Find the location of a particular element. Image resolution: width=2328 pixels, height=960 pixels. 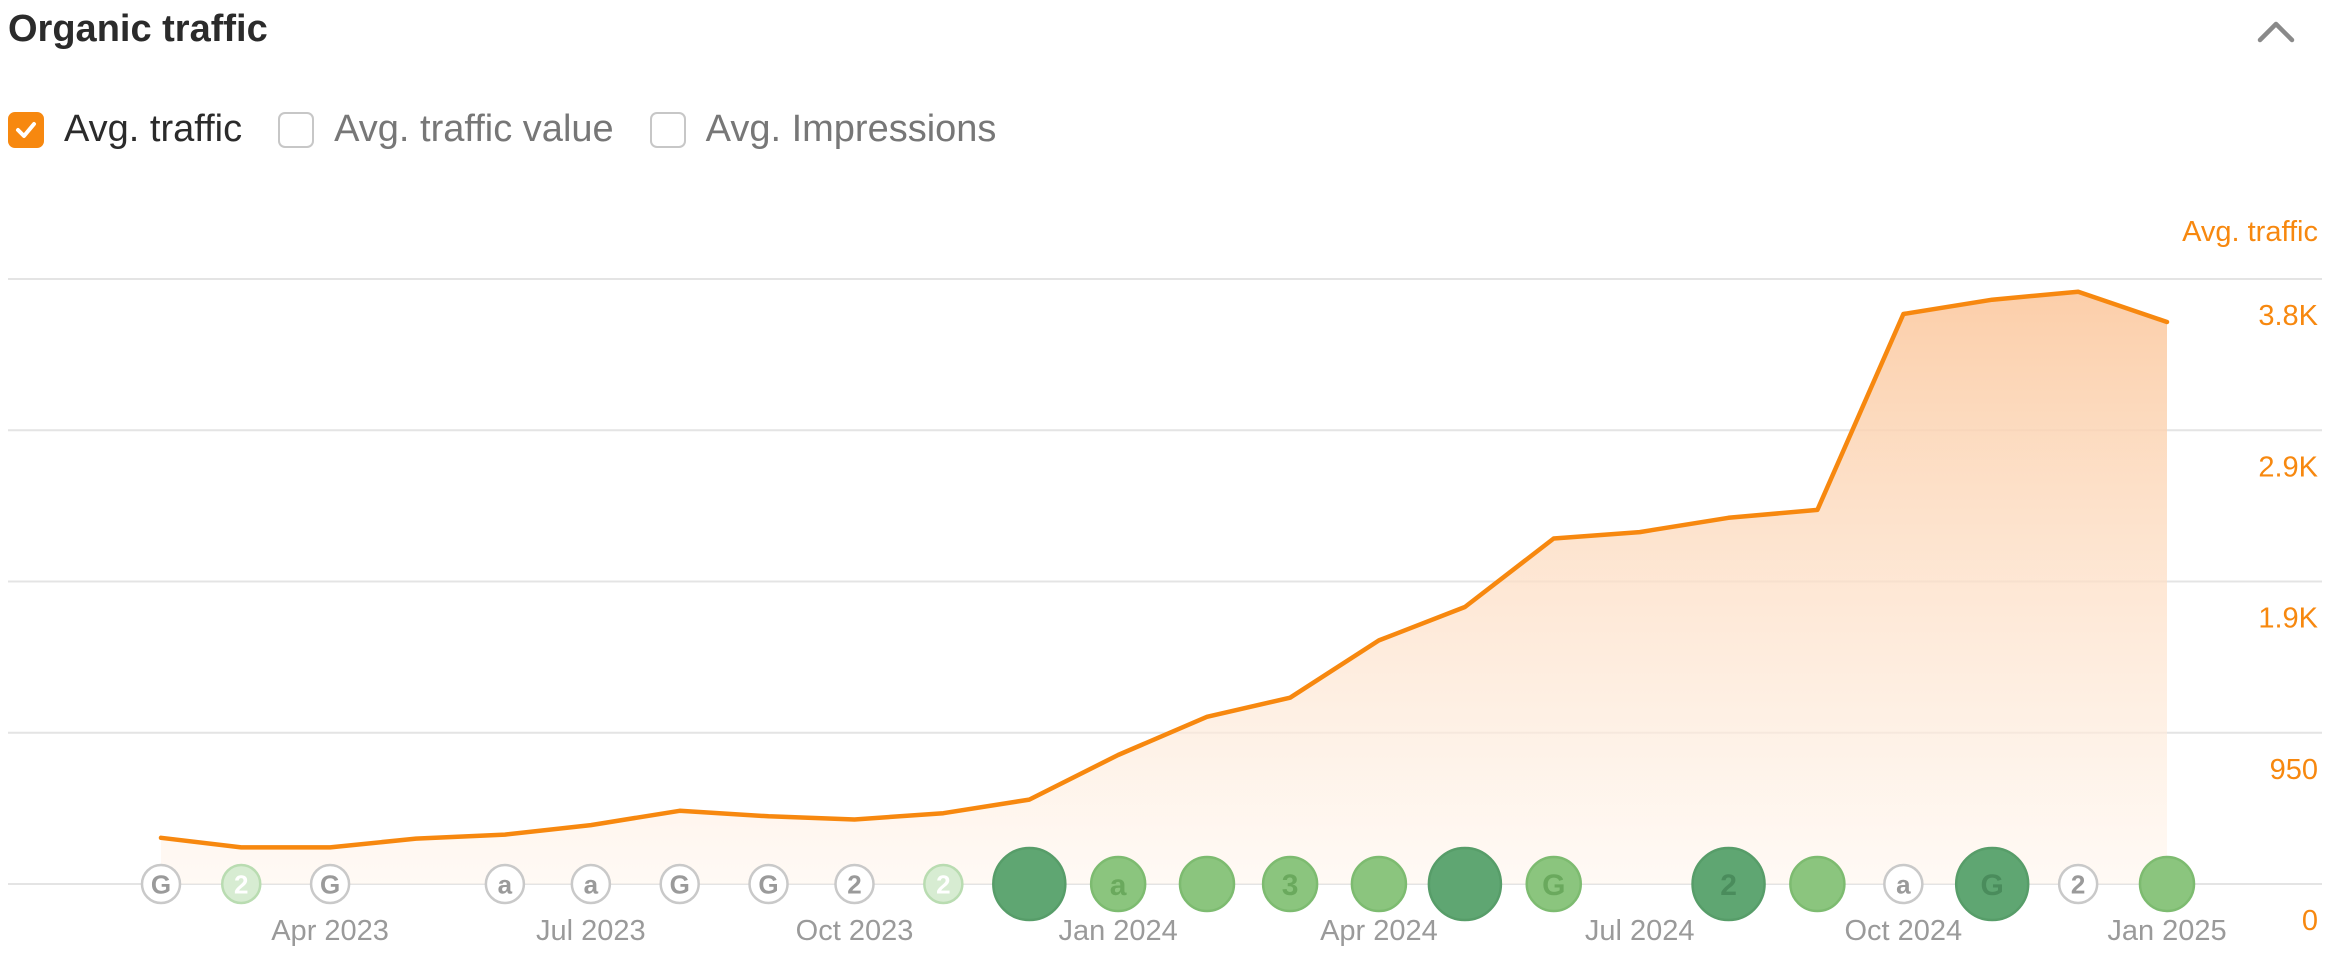

x-tick-label: Jul 2024 is located at coordinates (1640, 931).